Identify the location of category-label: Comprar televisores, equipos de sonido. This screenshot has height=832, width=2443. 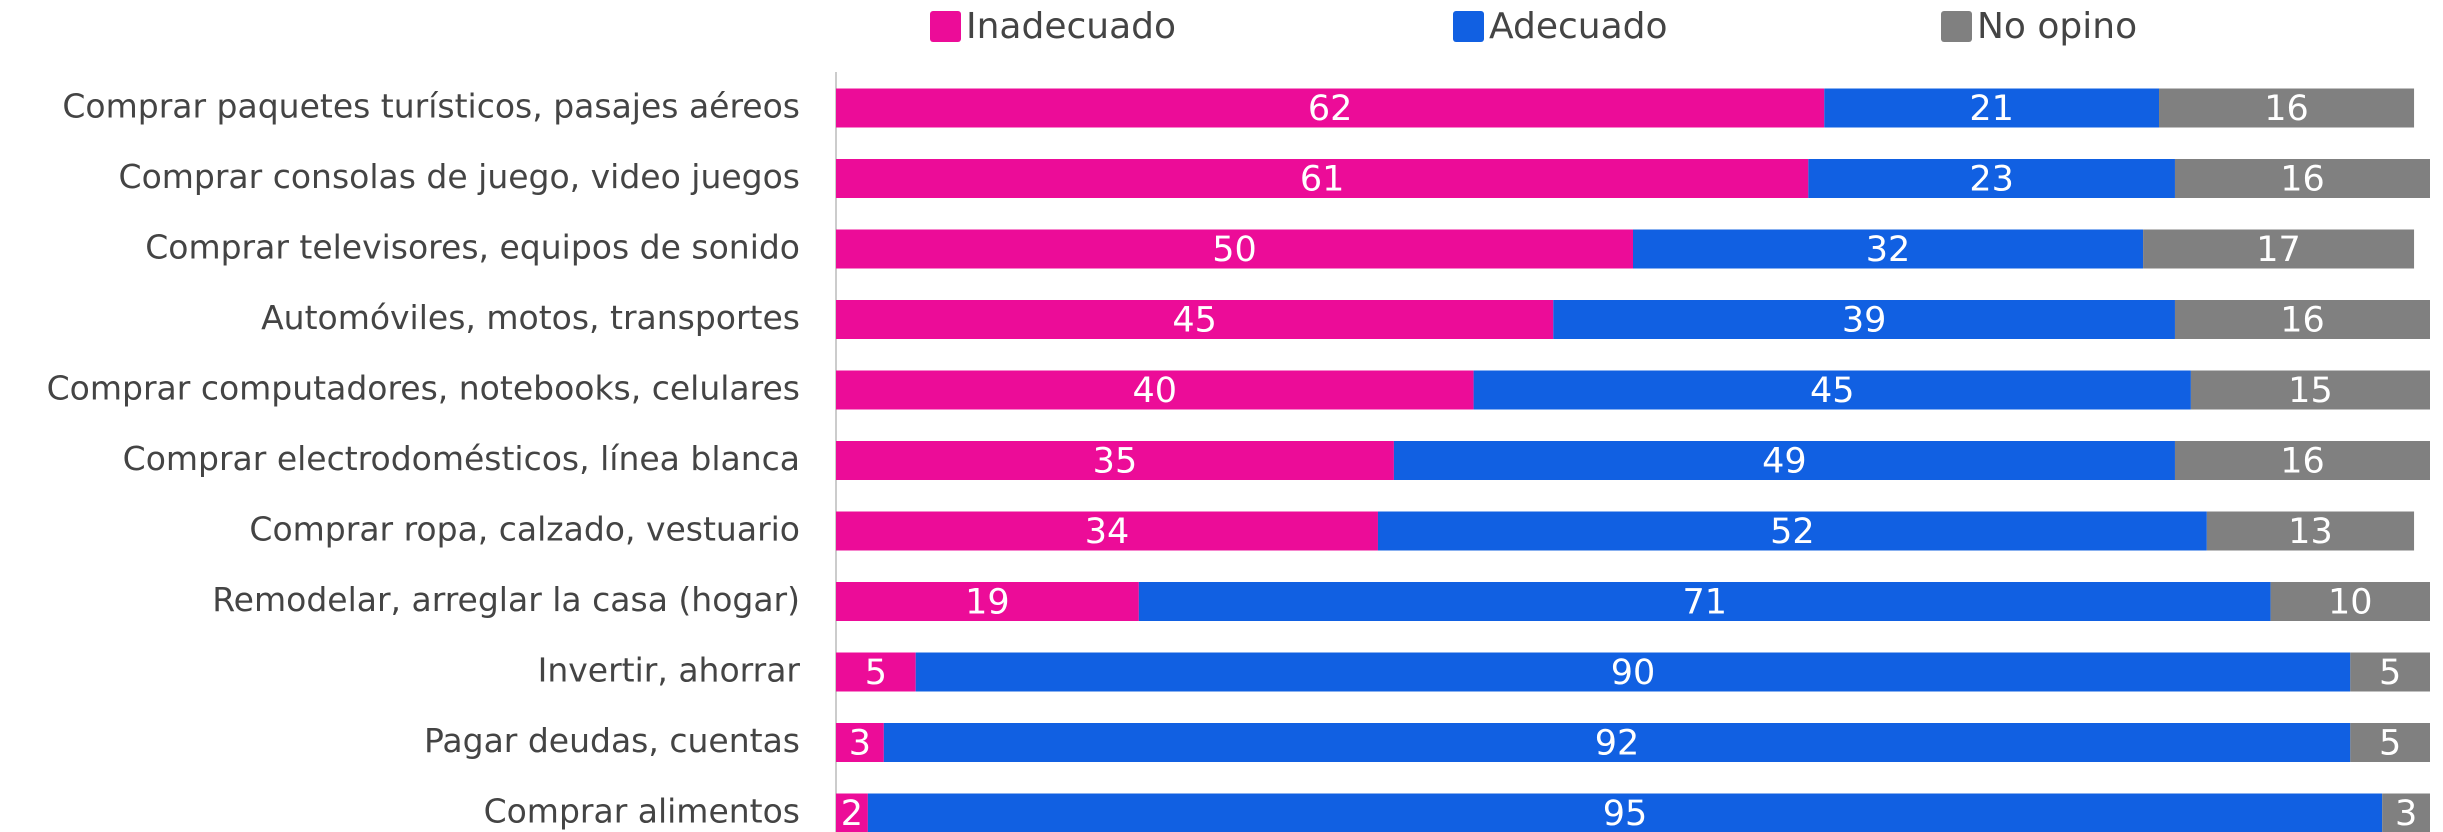
(472, 247).